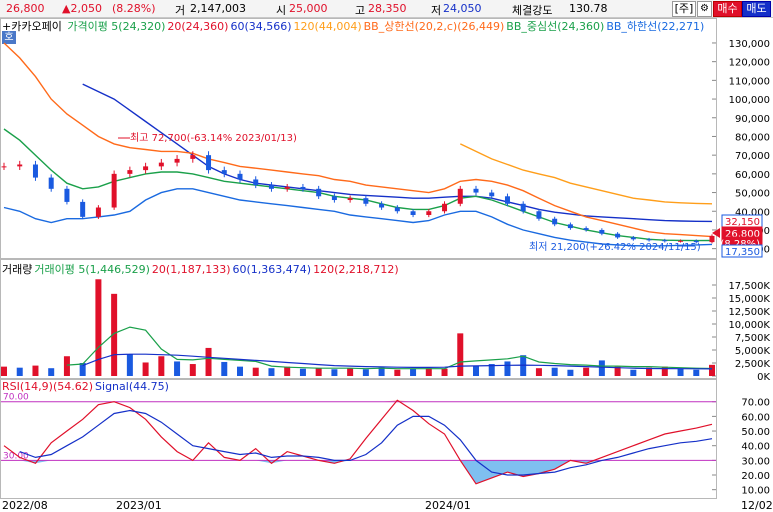 The width and height of the screenshot is (773, 512). Describe the element at coordinates (116, 26) in the screenshot. I see `price-legend-item: 가격이평 5(24,320)` at that location.